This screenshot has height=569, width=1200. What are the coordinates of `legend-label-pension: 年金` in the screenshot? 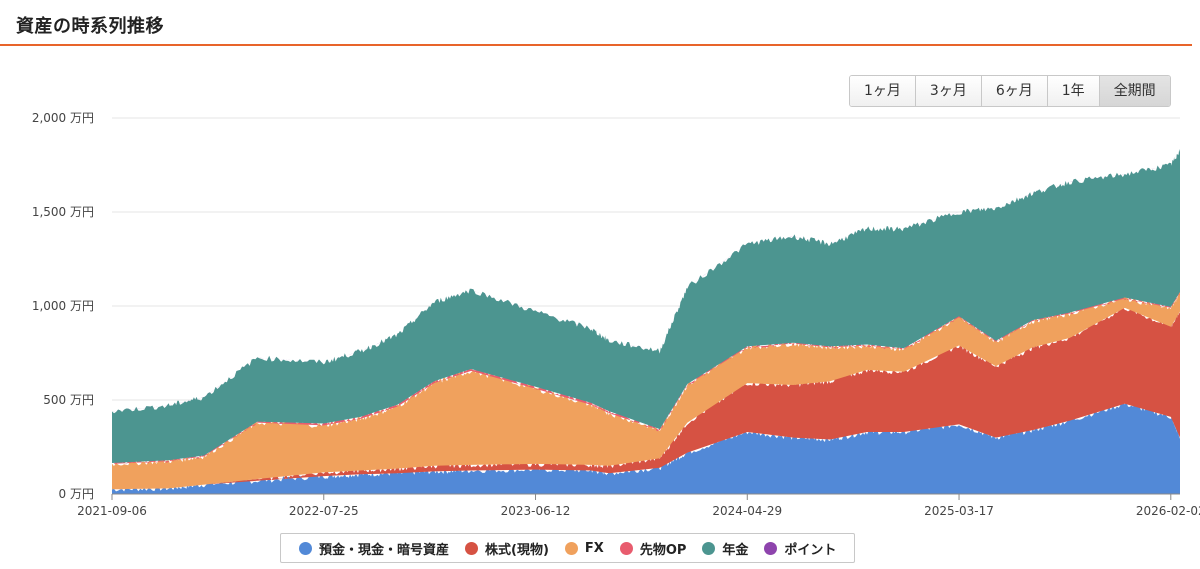 It's located at (735, 550).